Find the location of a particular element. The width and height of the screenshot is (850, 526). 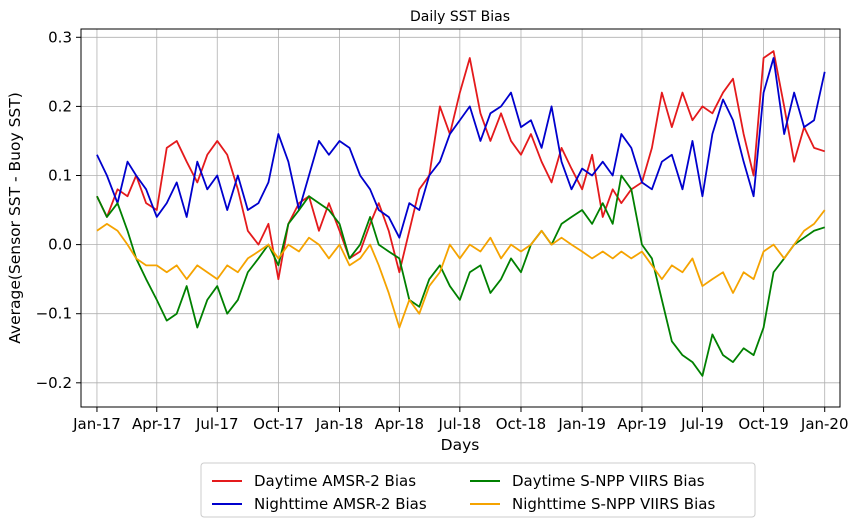

y-tick-label: 0.2 is located at coordinates (60, 106).